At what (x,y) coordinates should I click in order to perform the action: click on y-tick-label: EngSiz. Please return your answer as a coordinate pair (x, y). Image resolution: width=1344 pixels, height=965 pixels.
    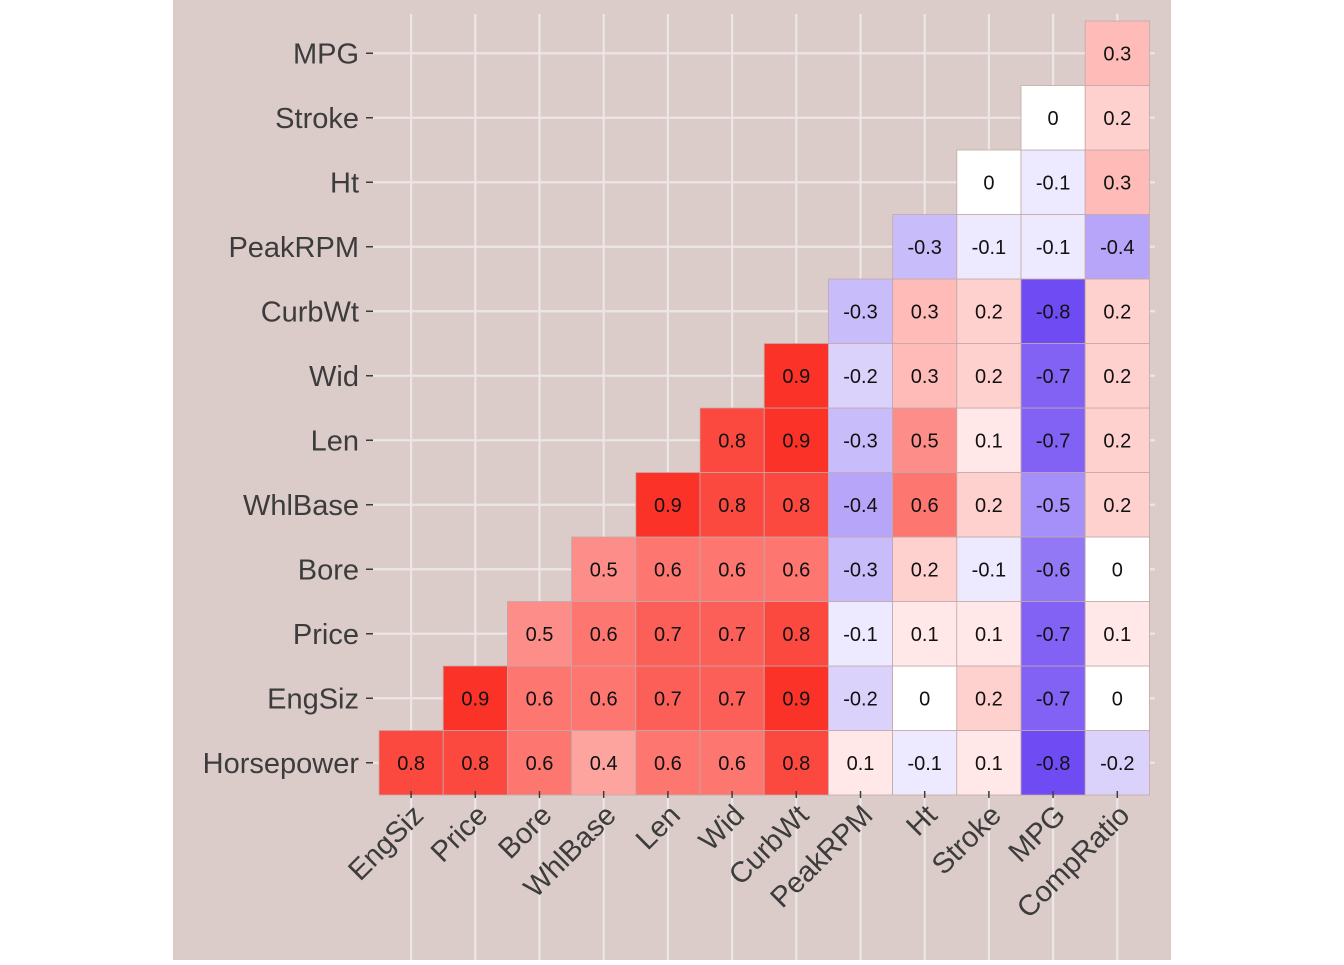
    Looking at the image, I should click on (313, 699).